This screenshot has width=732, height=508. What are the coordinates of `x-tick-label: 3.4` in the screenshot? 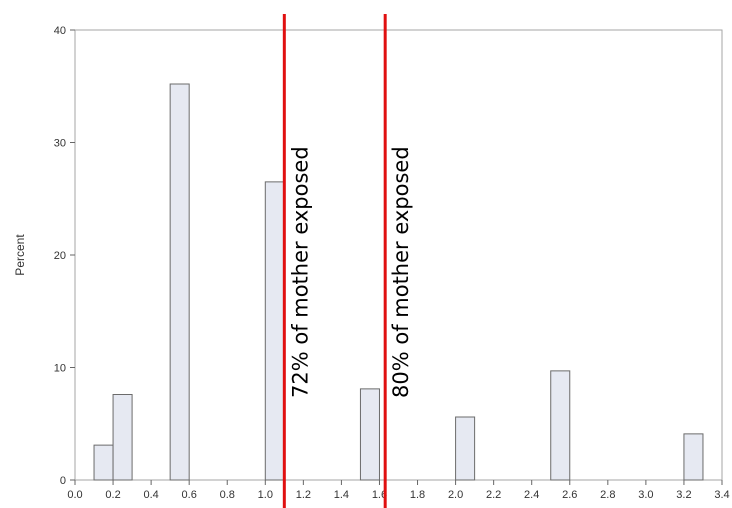 It's located at (721, 495).